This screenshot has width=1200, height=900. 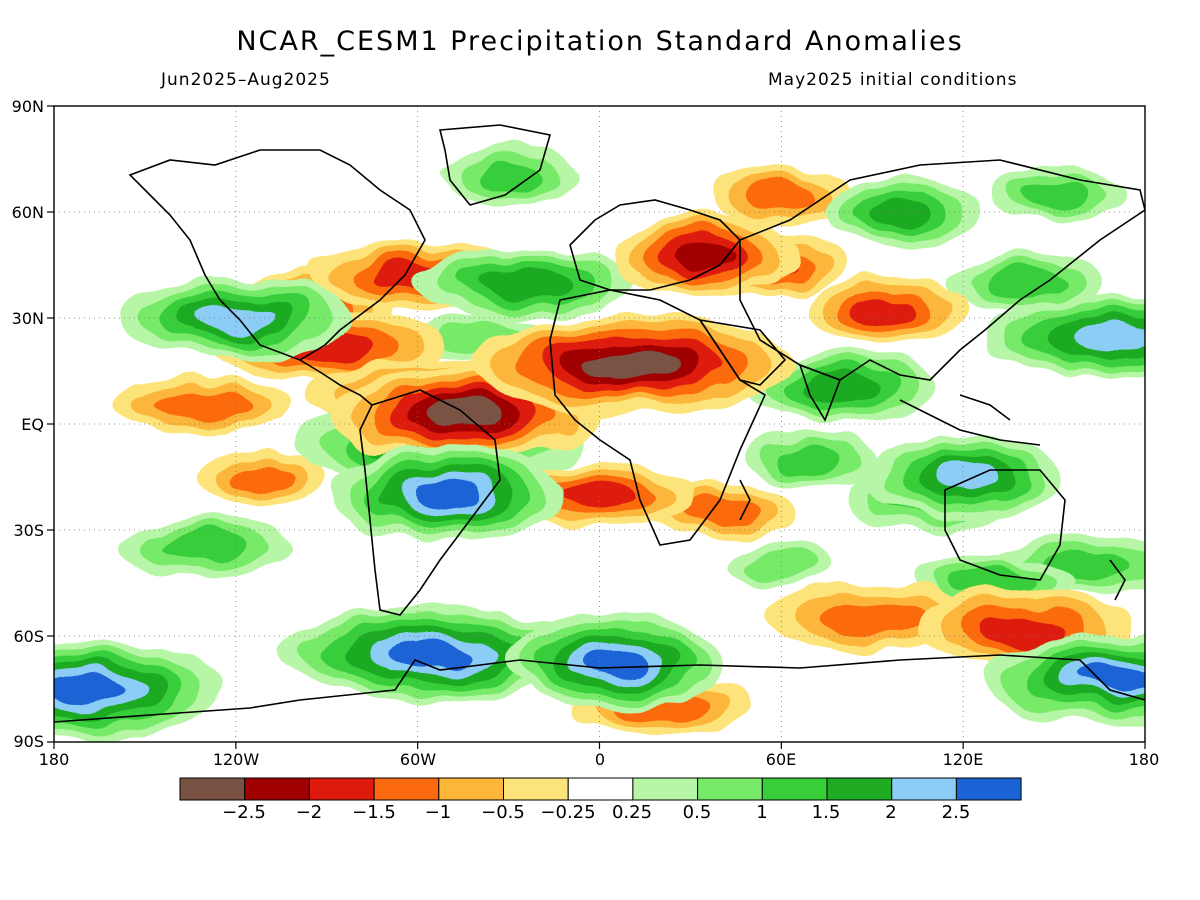 What do you see at coordinates (28, 636) in the screenshot?
I see `lat-label-60s: 60S` at bounding box center [28, 636].